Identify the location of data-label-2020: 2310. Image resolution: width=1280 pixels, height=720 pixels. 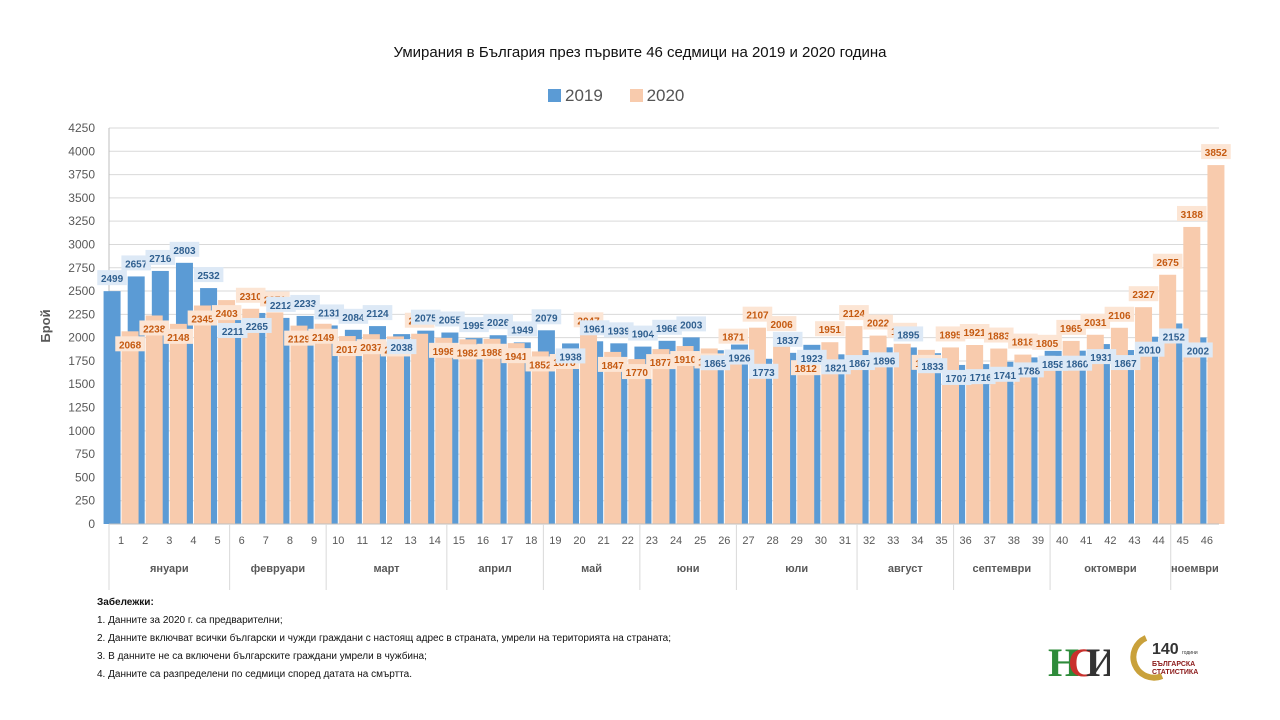
(251, 297).